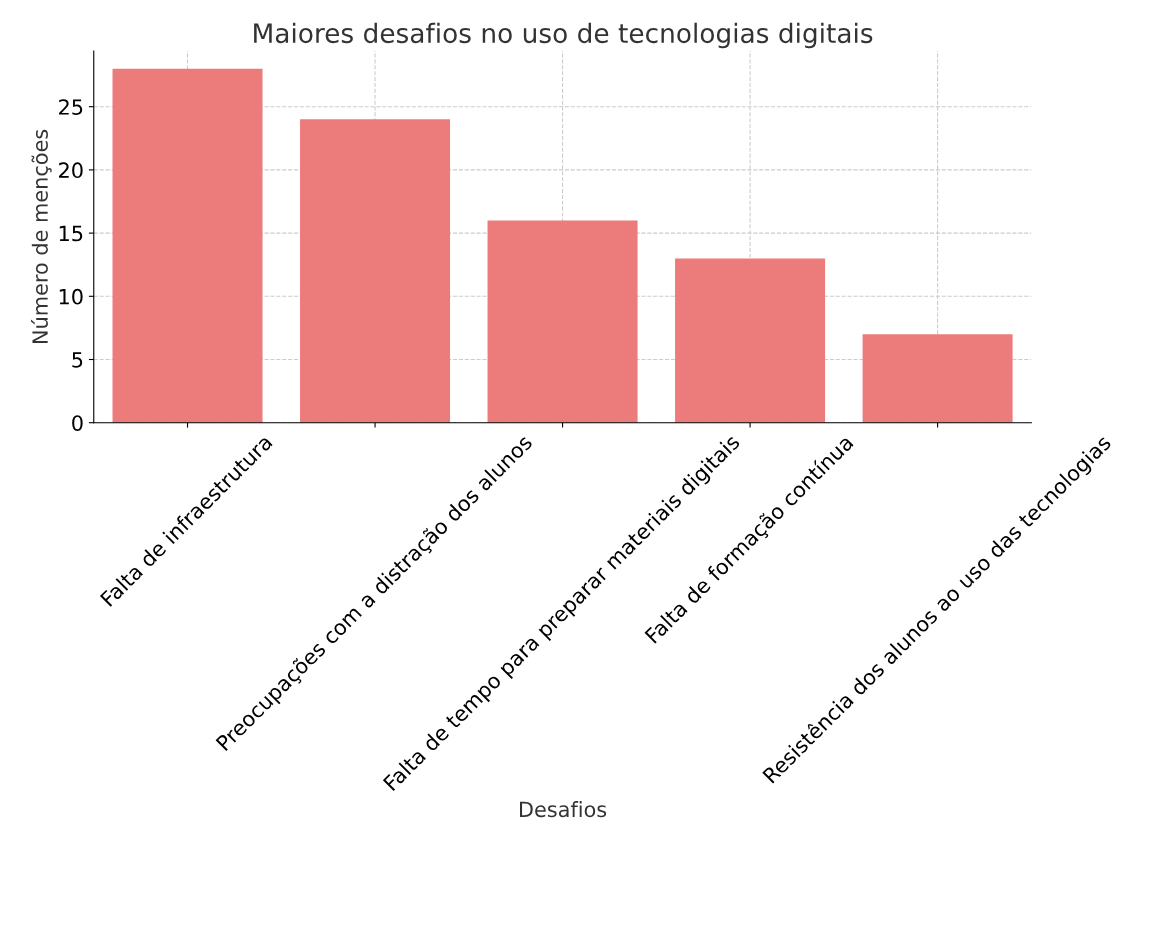  I want to click on y-tick-label: 0, so click(77, 423).